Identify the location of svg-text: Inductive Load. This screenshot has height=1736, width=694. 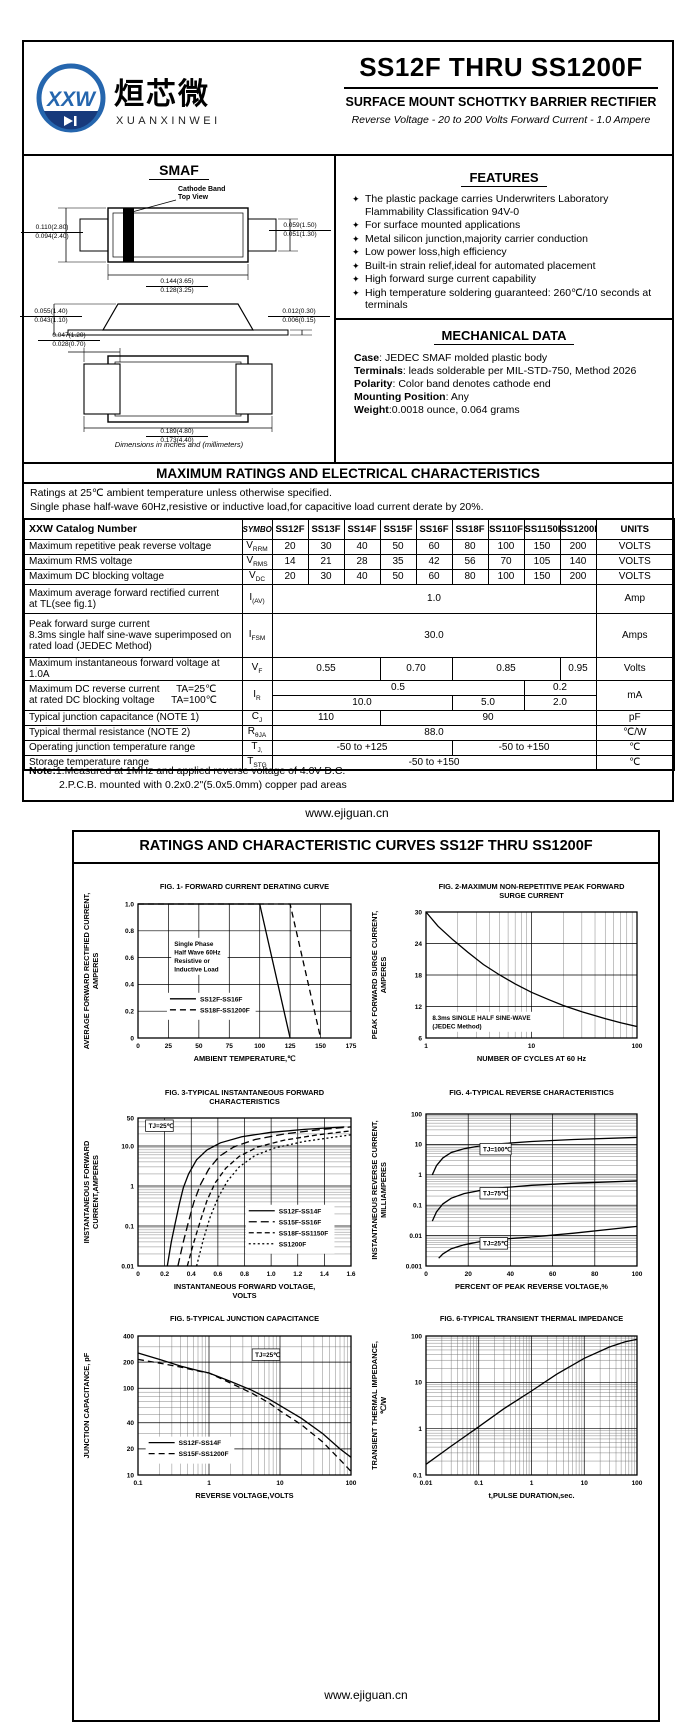
(196, 969).